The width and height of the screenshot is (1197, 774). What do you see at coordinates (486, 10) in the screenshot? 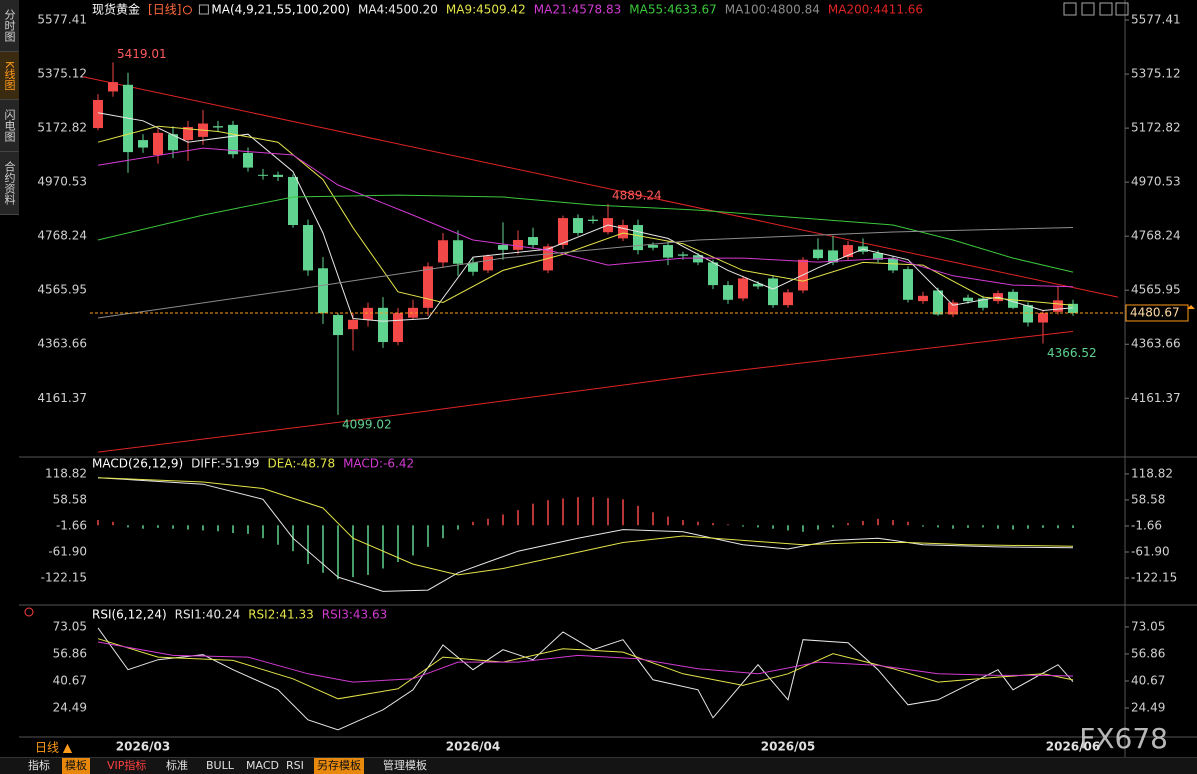
I see `legend-entry: MA9:4509.42` at bounding box center [486, 10].